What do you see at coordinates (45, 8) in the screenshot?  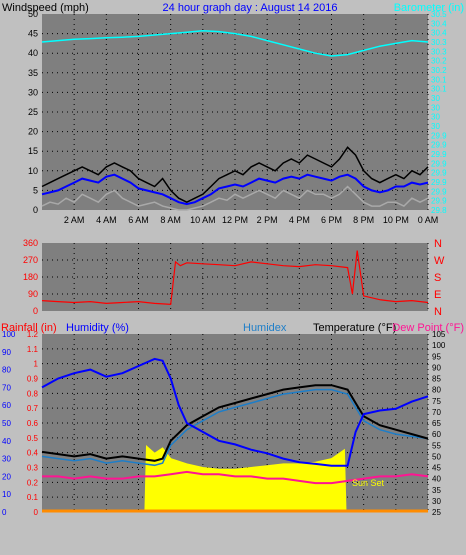 I see `header-left-label: Windspeed (mph)` at bounding box center [45, 8].